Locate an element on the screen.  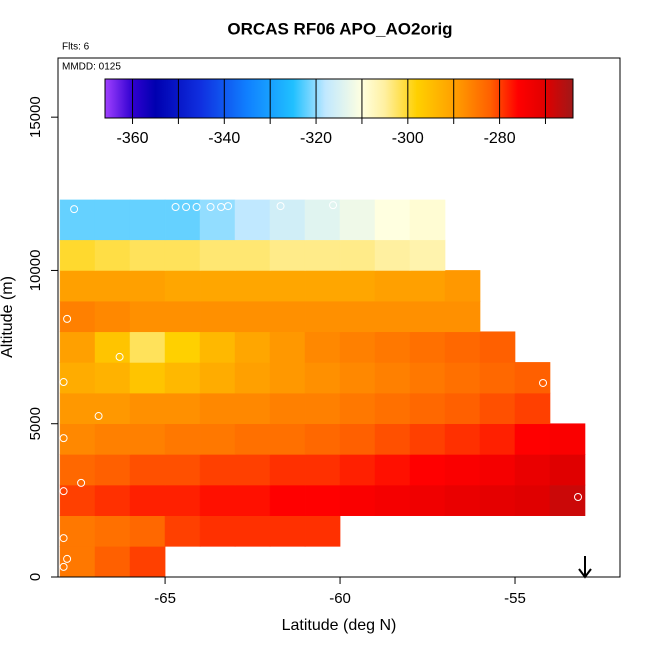
x-axis-label: Latitude (deg N) is located at coordinates (339, 625).